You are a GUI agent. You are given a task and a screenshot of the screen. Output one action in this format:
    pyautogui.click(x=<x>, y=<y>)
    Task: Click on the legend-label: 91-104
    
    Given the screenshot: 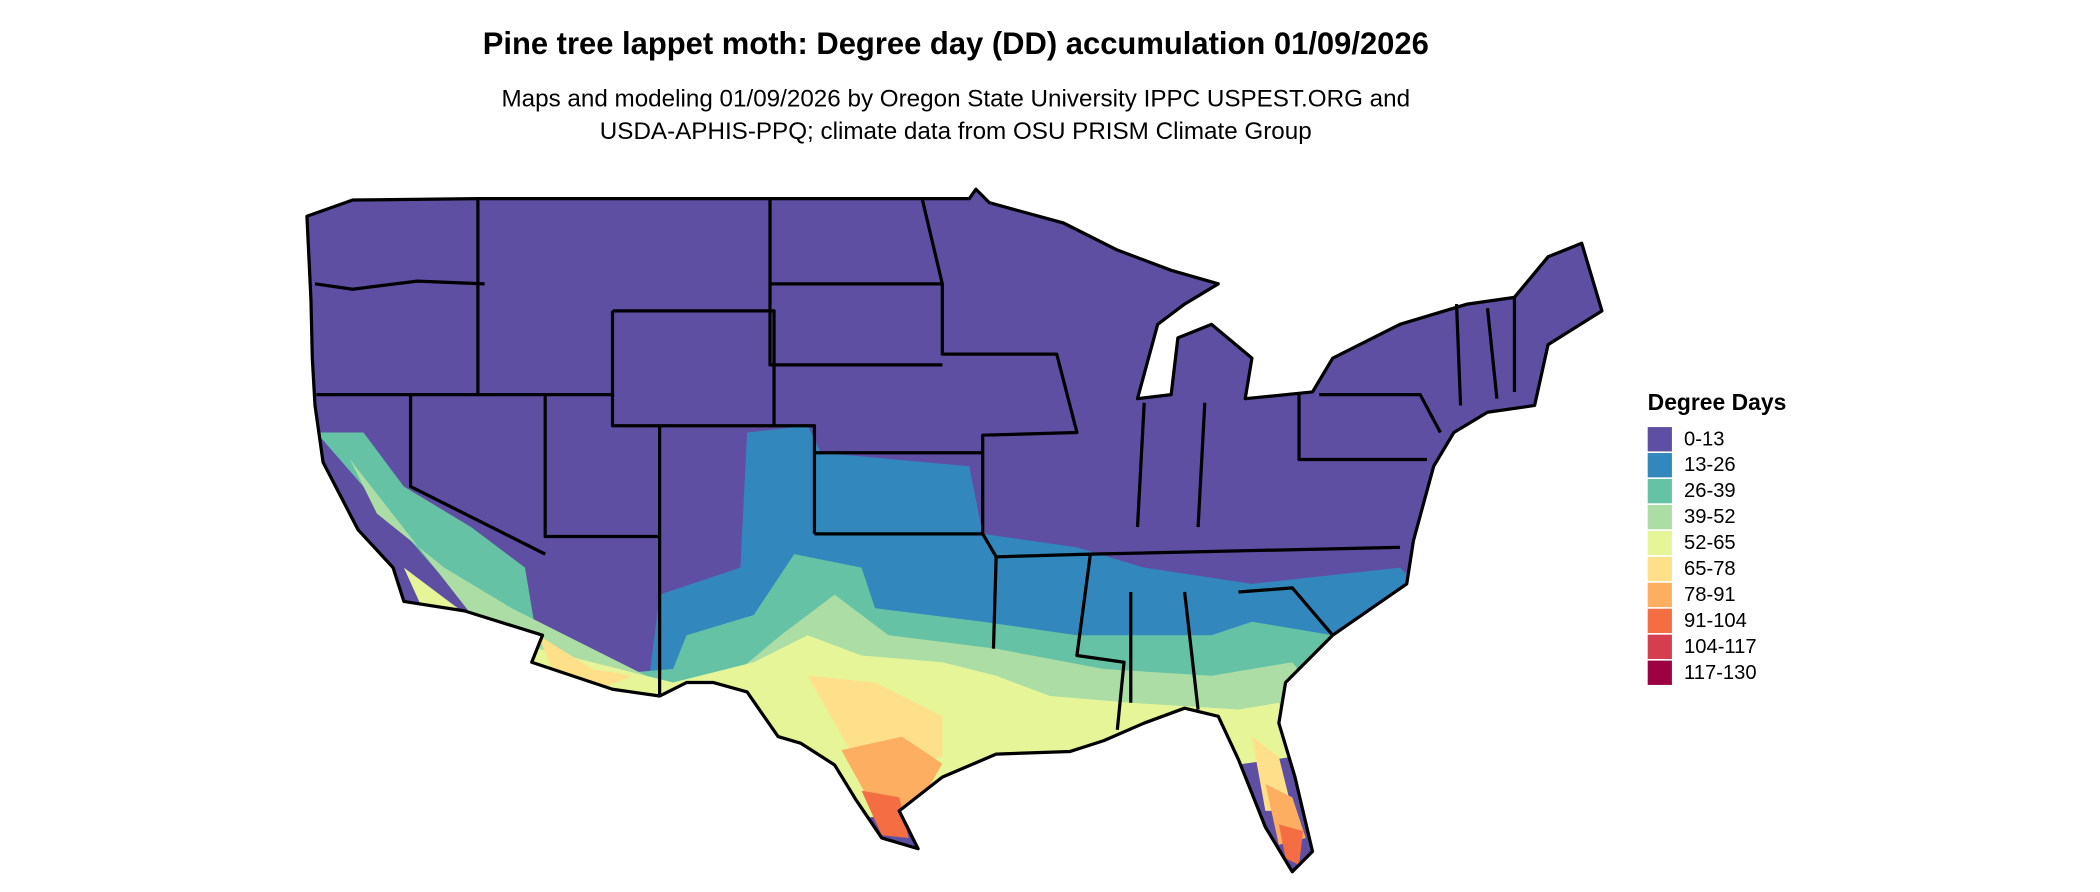 What is the action you would take?
    pyautogui.click(x=1715, y=621)
    